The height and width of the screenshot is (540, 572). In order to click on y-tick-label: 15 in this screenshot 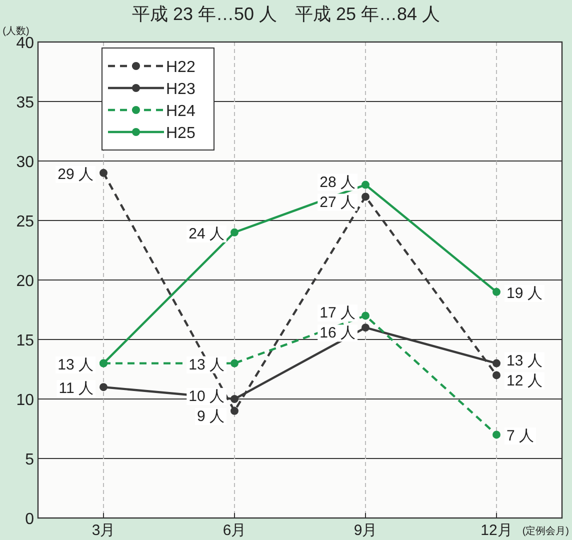, I will do `click(25, 341)`.